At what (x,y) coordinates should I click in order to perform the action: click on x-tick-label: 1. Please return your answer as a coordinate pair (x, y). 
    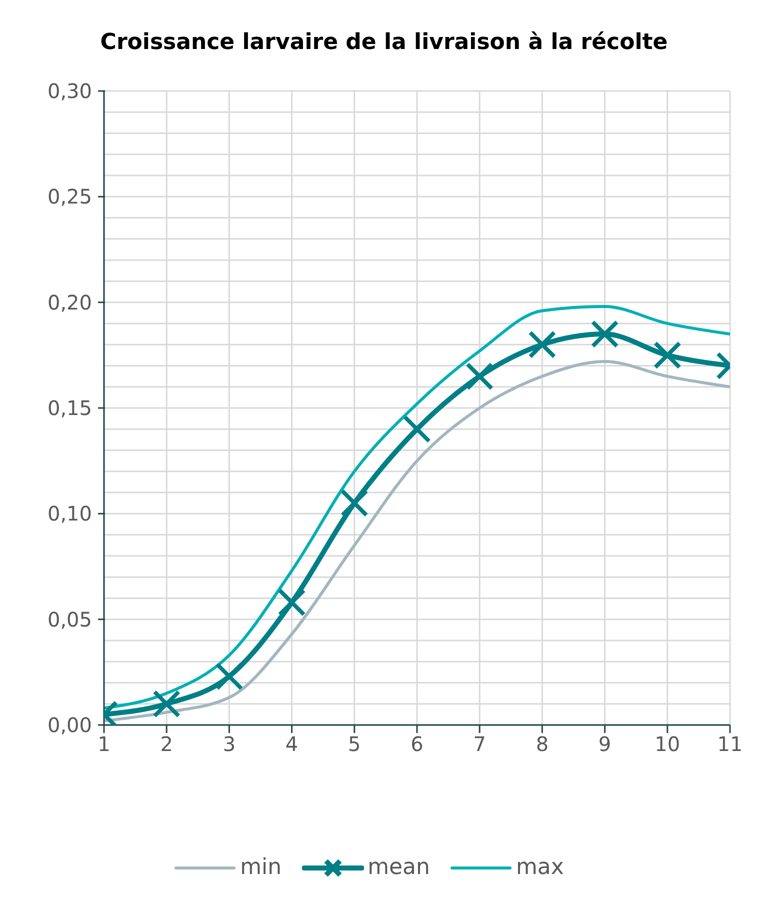
    Looking at the image, I should click on (104, 744).